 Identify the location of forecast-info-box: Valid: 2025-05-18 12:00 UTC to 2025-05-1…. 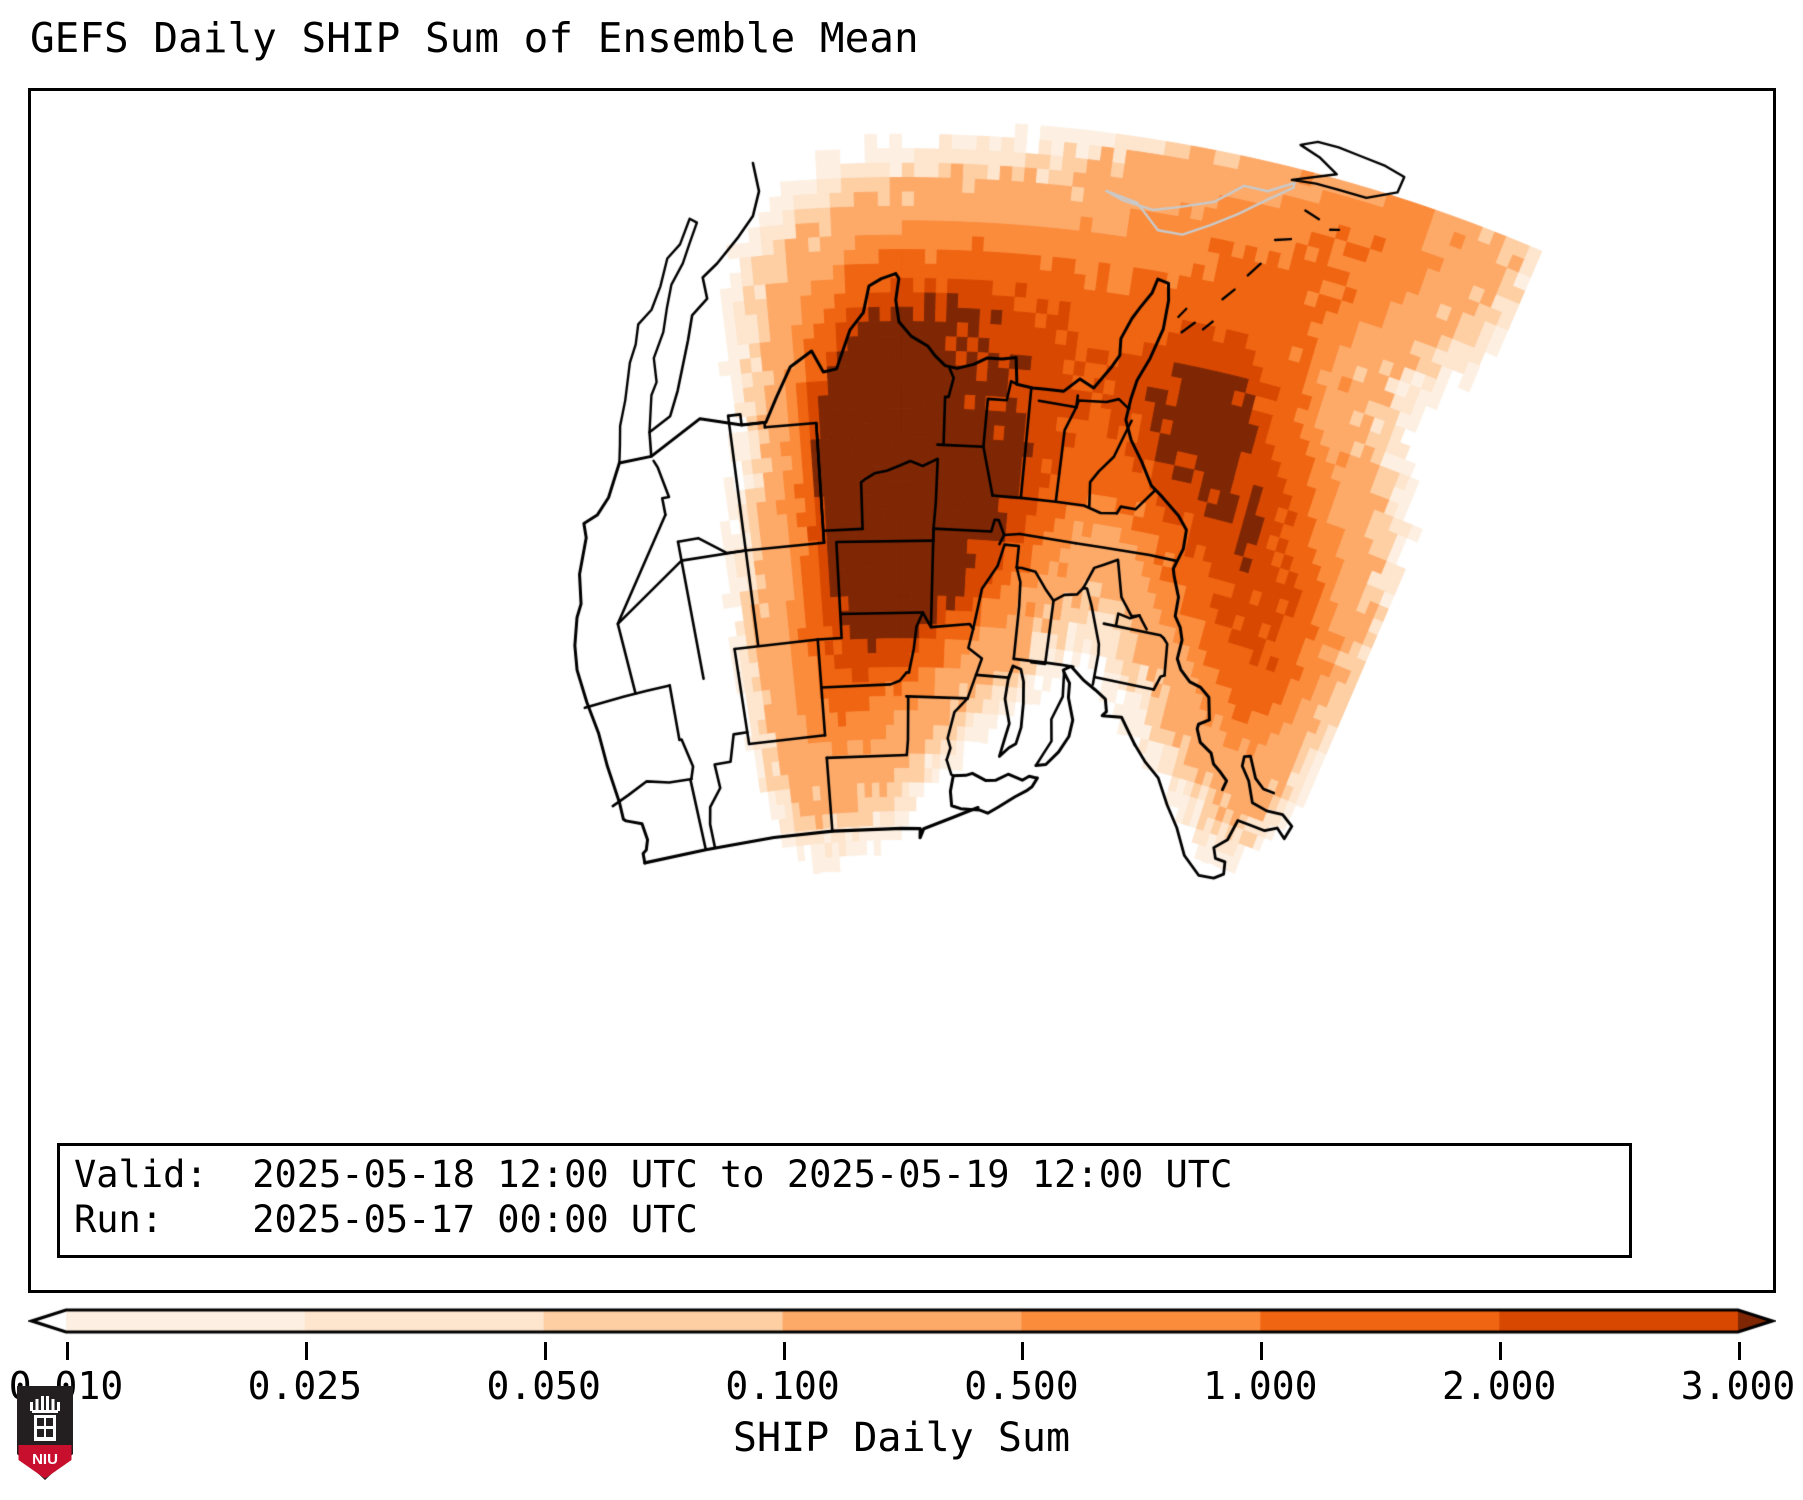
(844, 1200).